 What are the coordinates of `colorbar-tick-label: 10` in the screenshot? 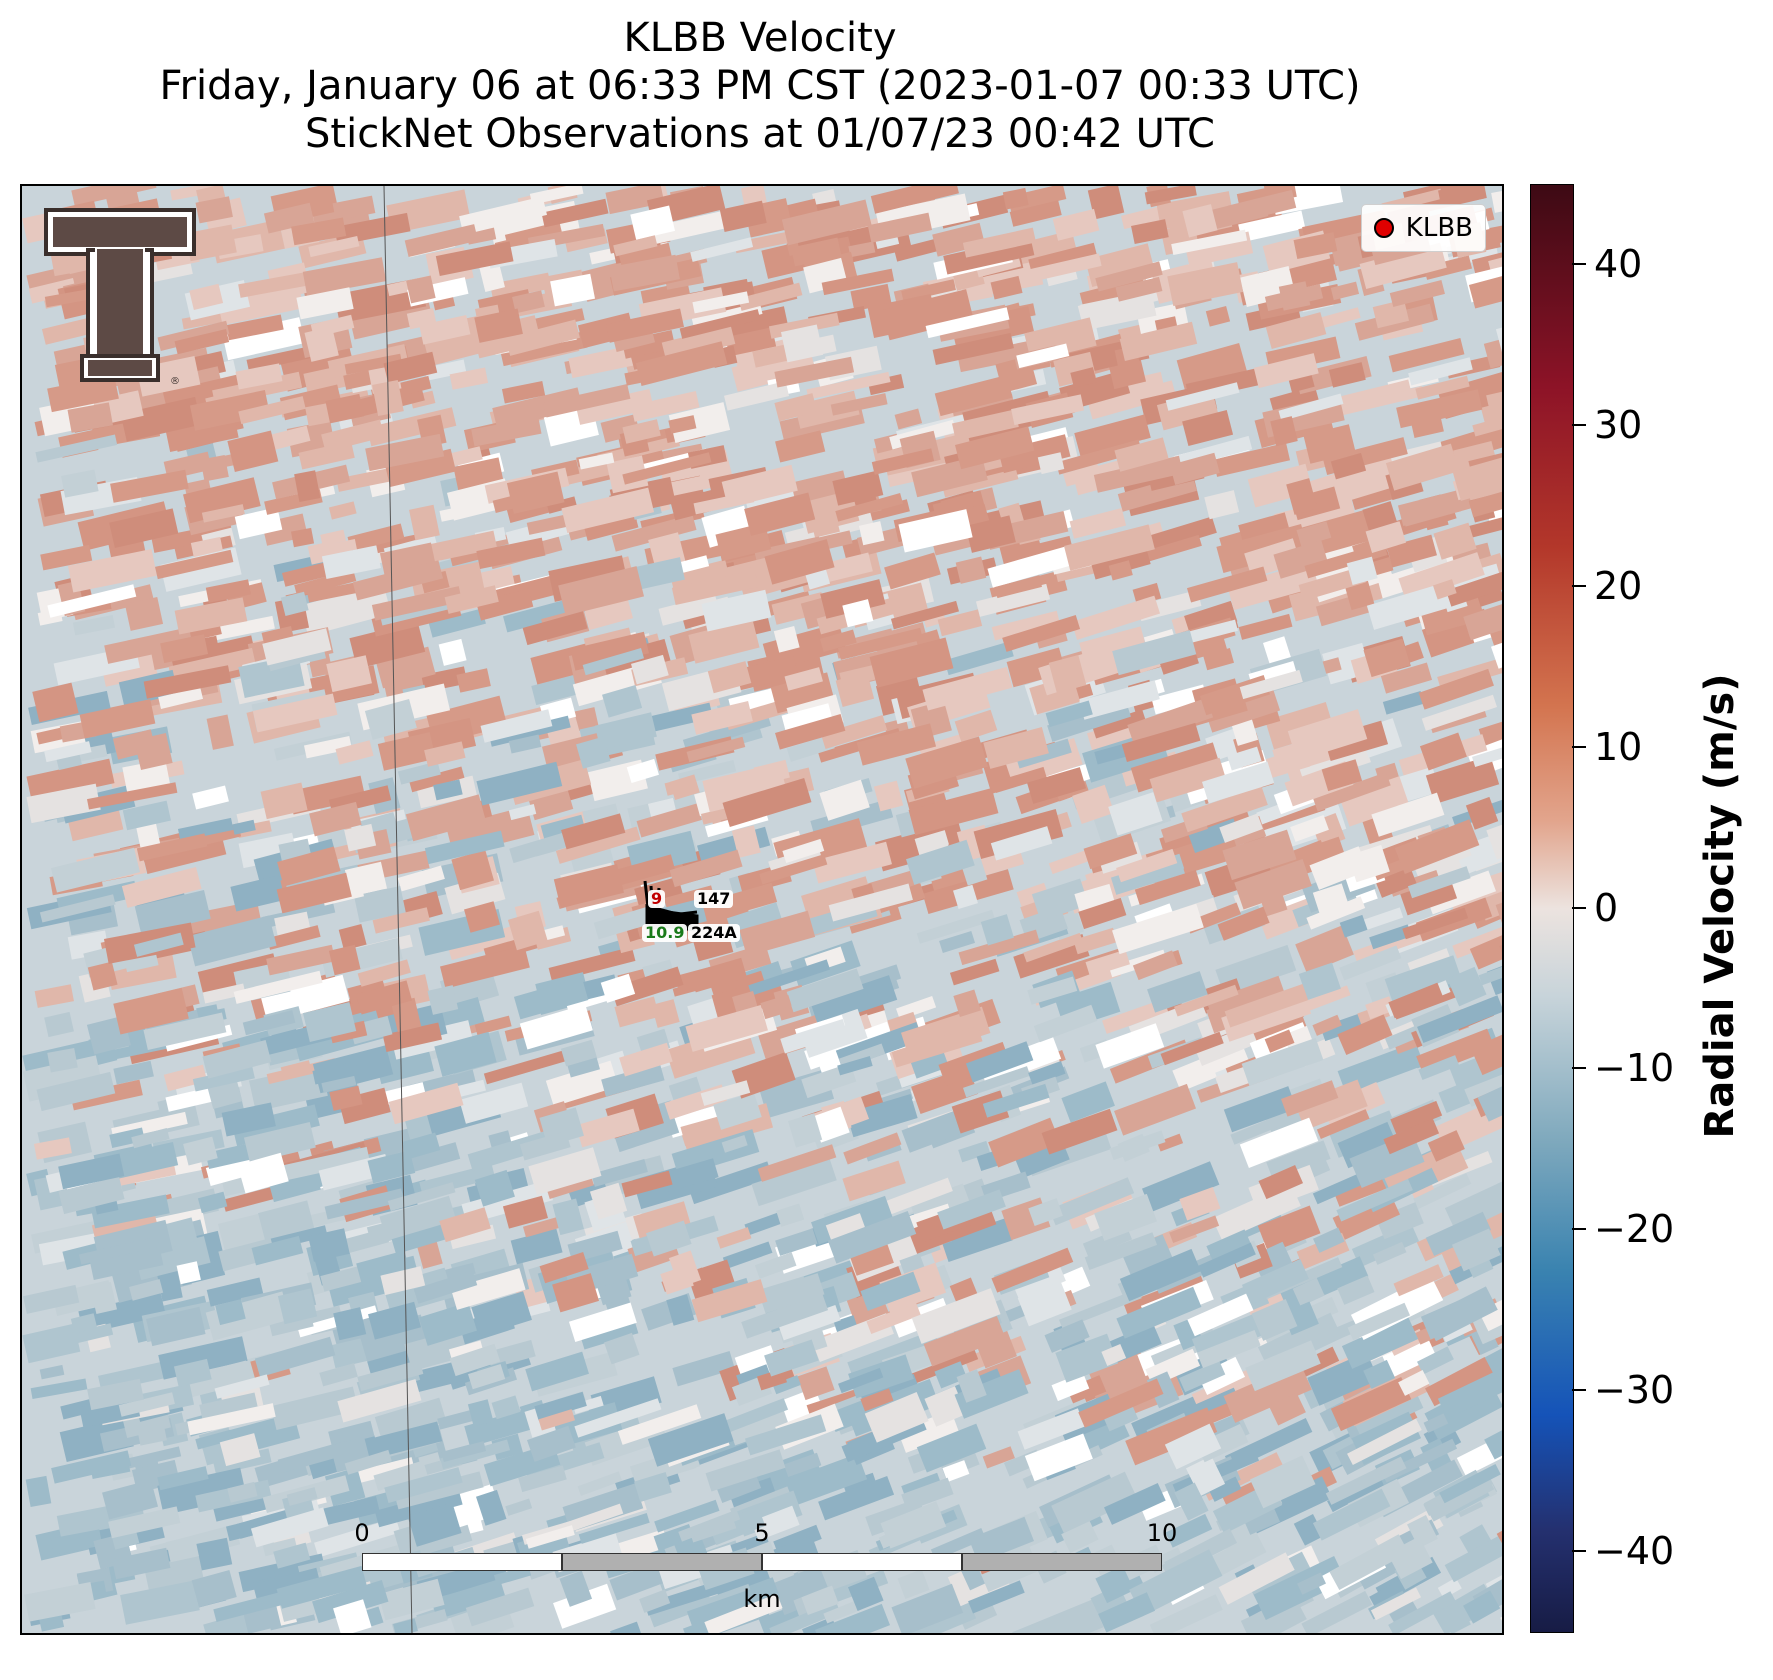 It's located at (1618, 746).